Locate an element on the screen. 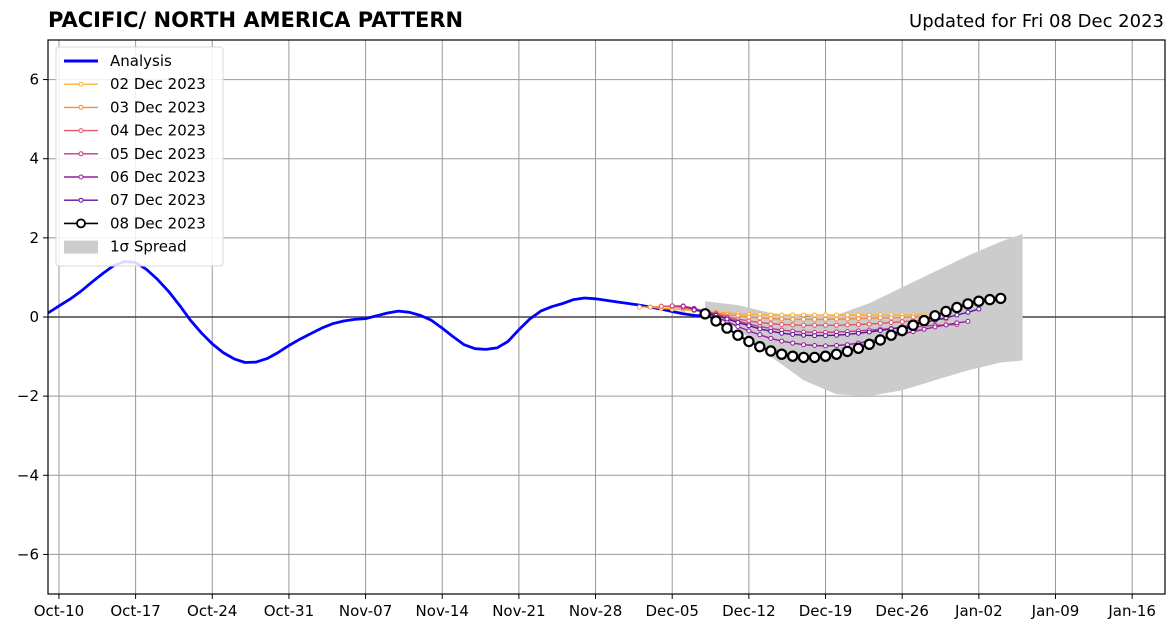 Image resolution: width=1176 pixels, height=633 pixels. legend-label: 08 Dec 2023 is located at coordinates (158, 223).